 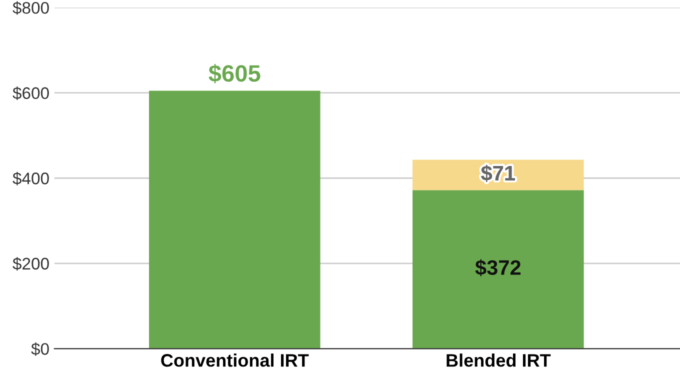 I want to click on bar, so click(x=498, y=269).